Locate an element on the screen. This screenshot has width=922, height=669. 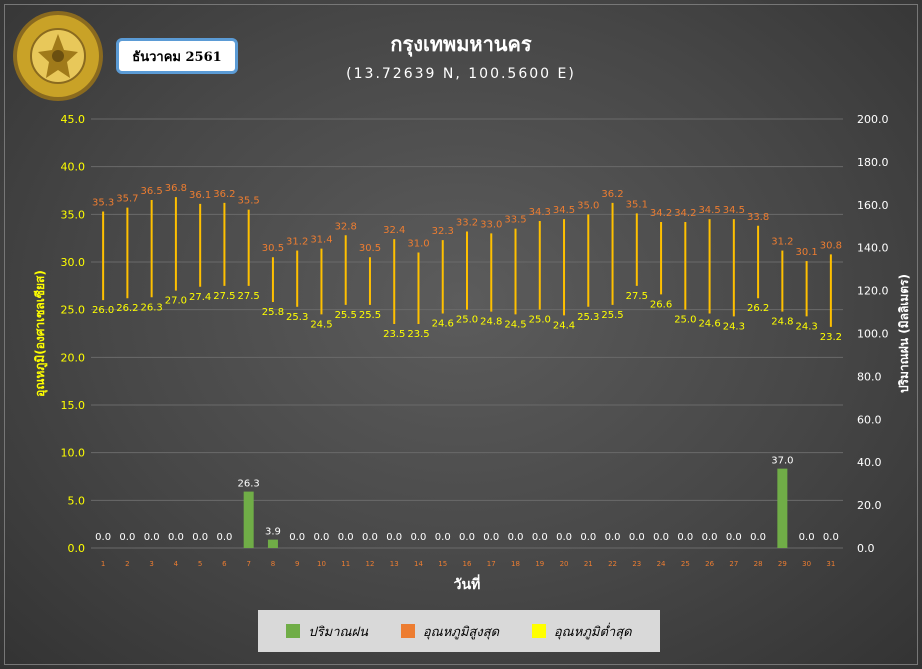
legend-item-tmin: อุณหภูมิต่ำสุด is located at coordinates (581, 631).